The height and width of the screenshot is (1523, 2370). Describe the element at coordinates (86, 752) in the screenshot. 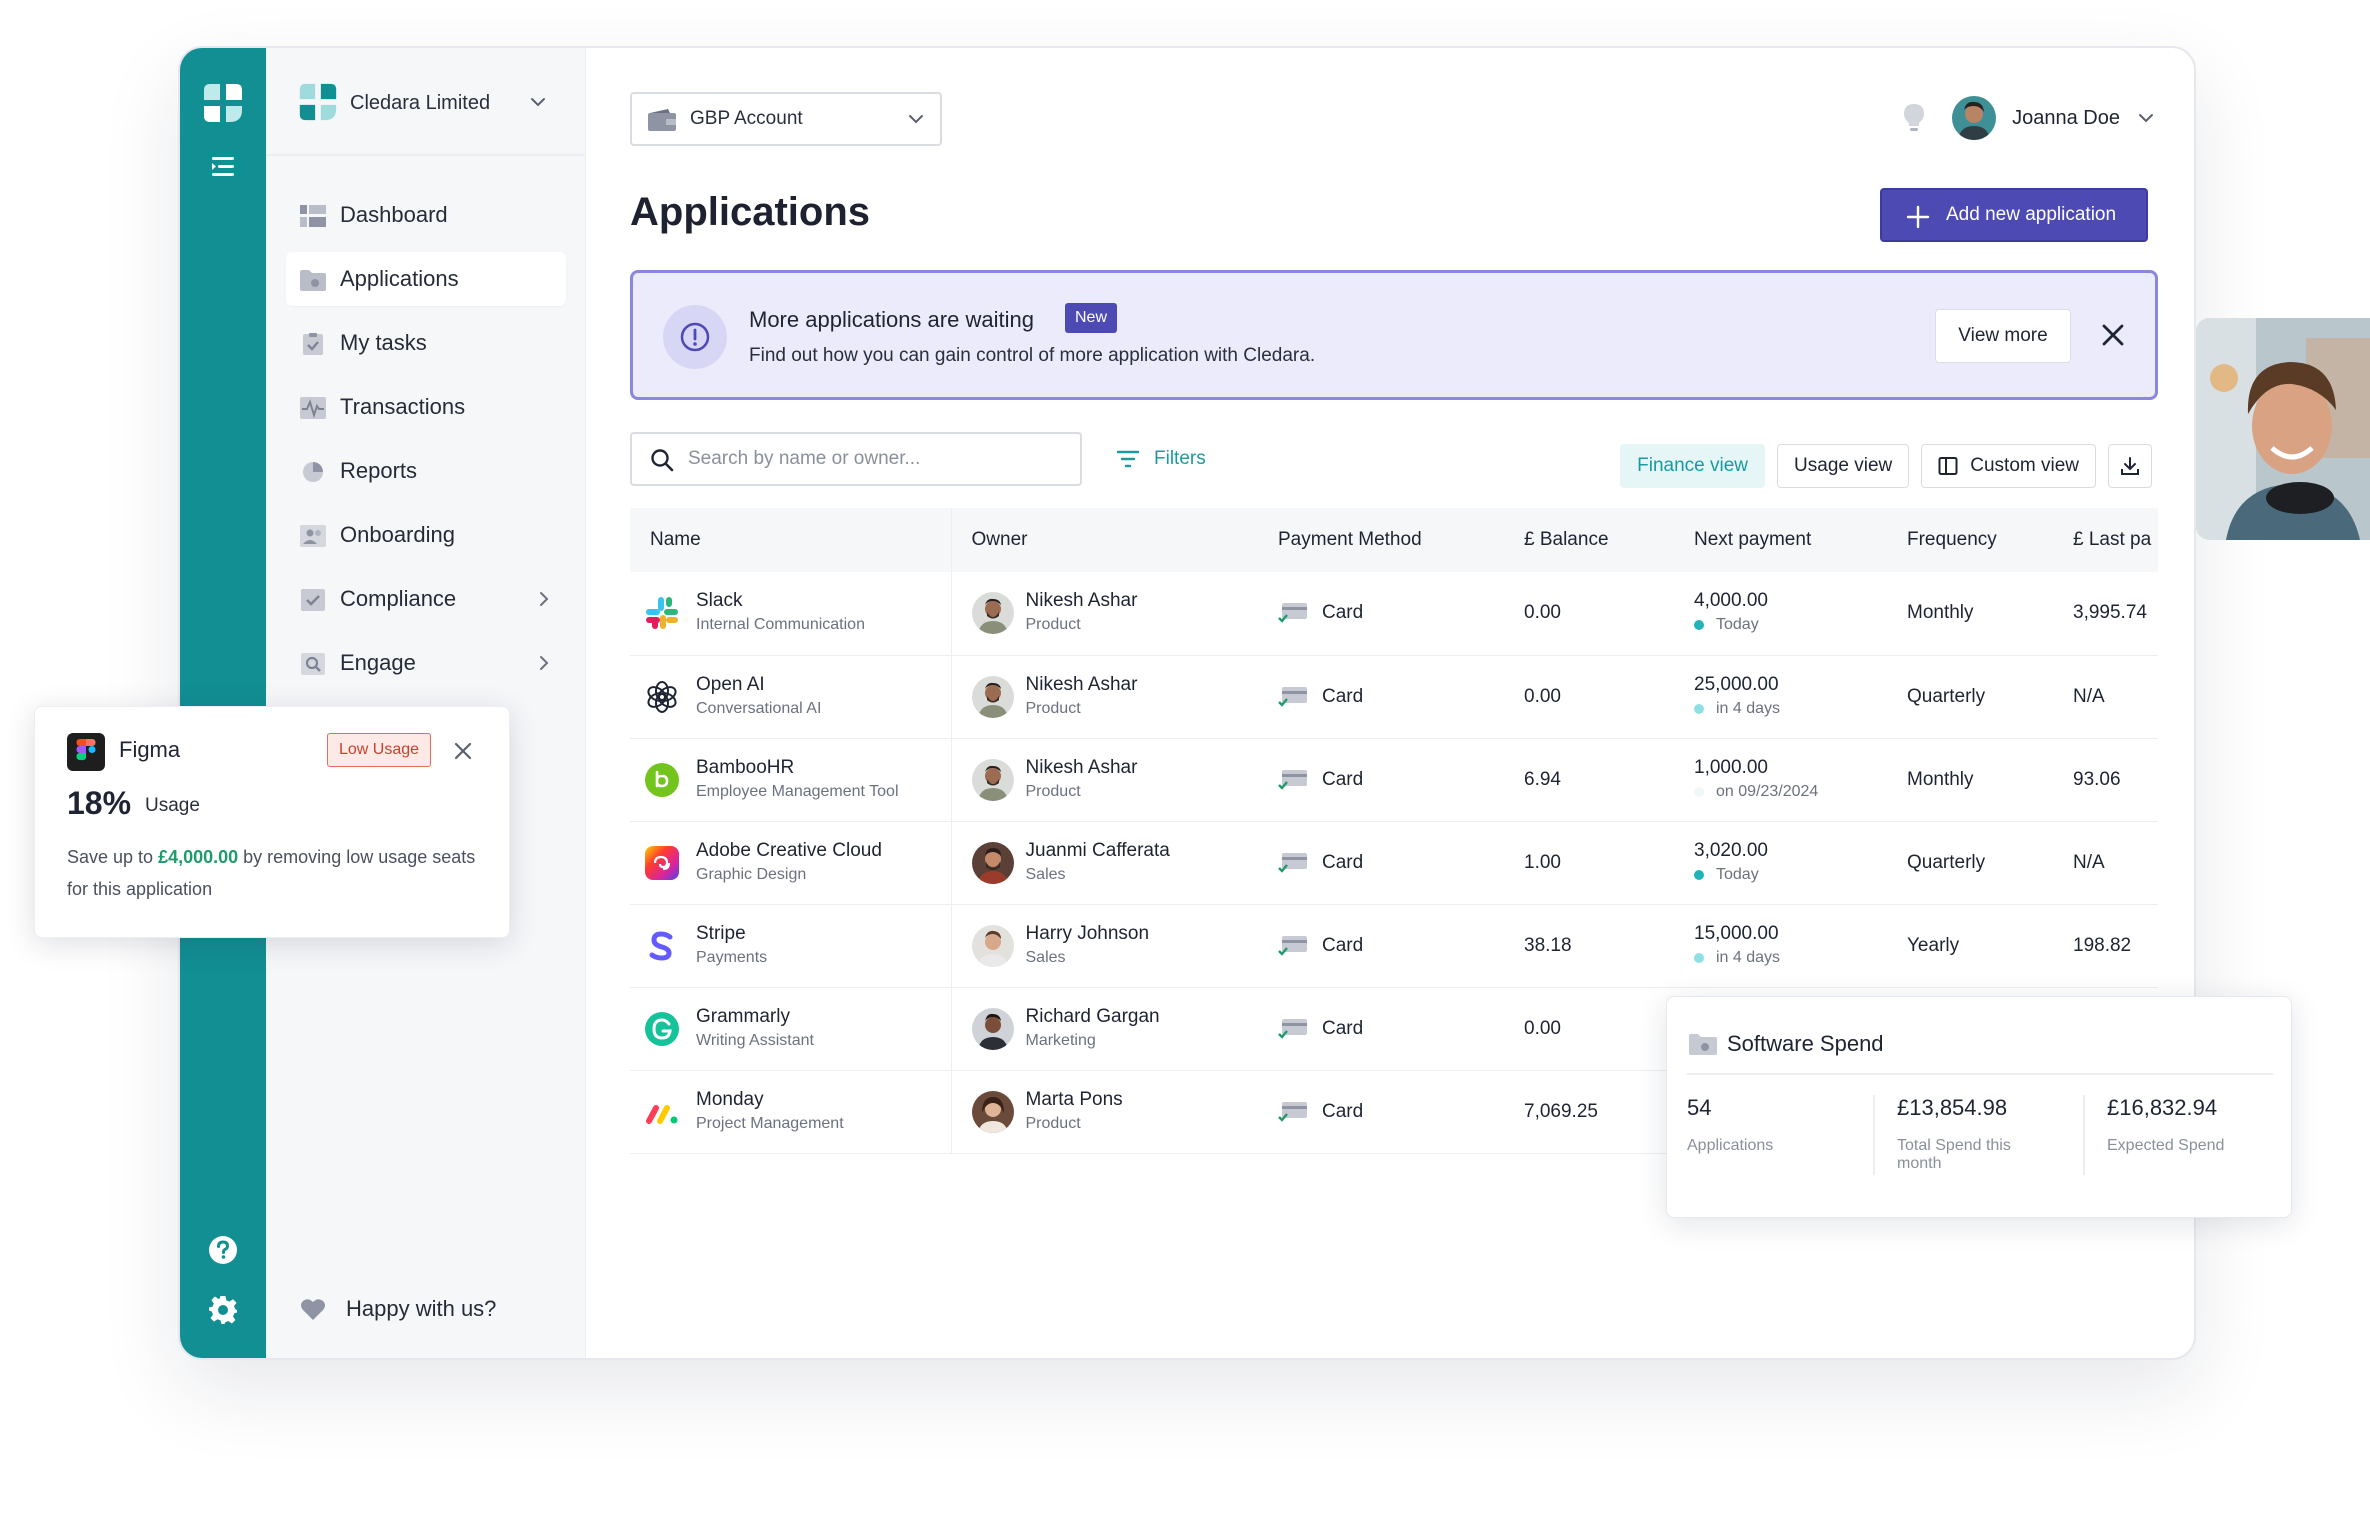

I see `figma-logo-icon` at that location.